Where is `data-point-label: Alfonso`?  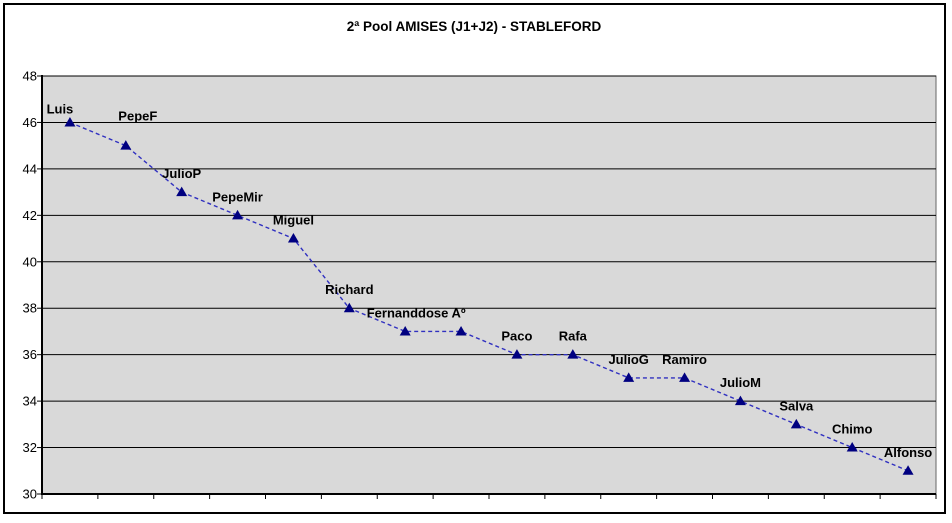
data-point-label: Alfonso is located at coordinates (908, 452).